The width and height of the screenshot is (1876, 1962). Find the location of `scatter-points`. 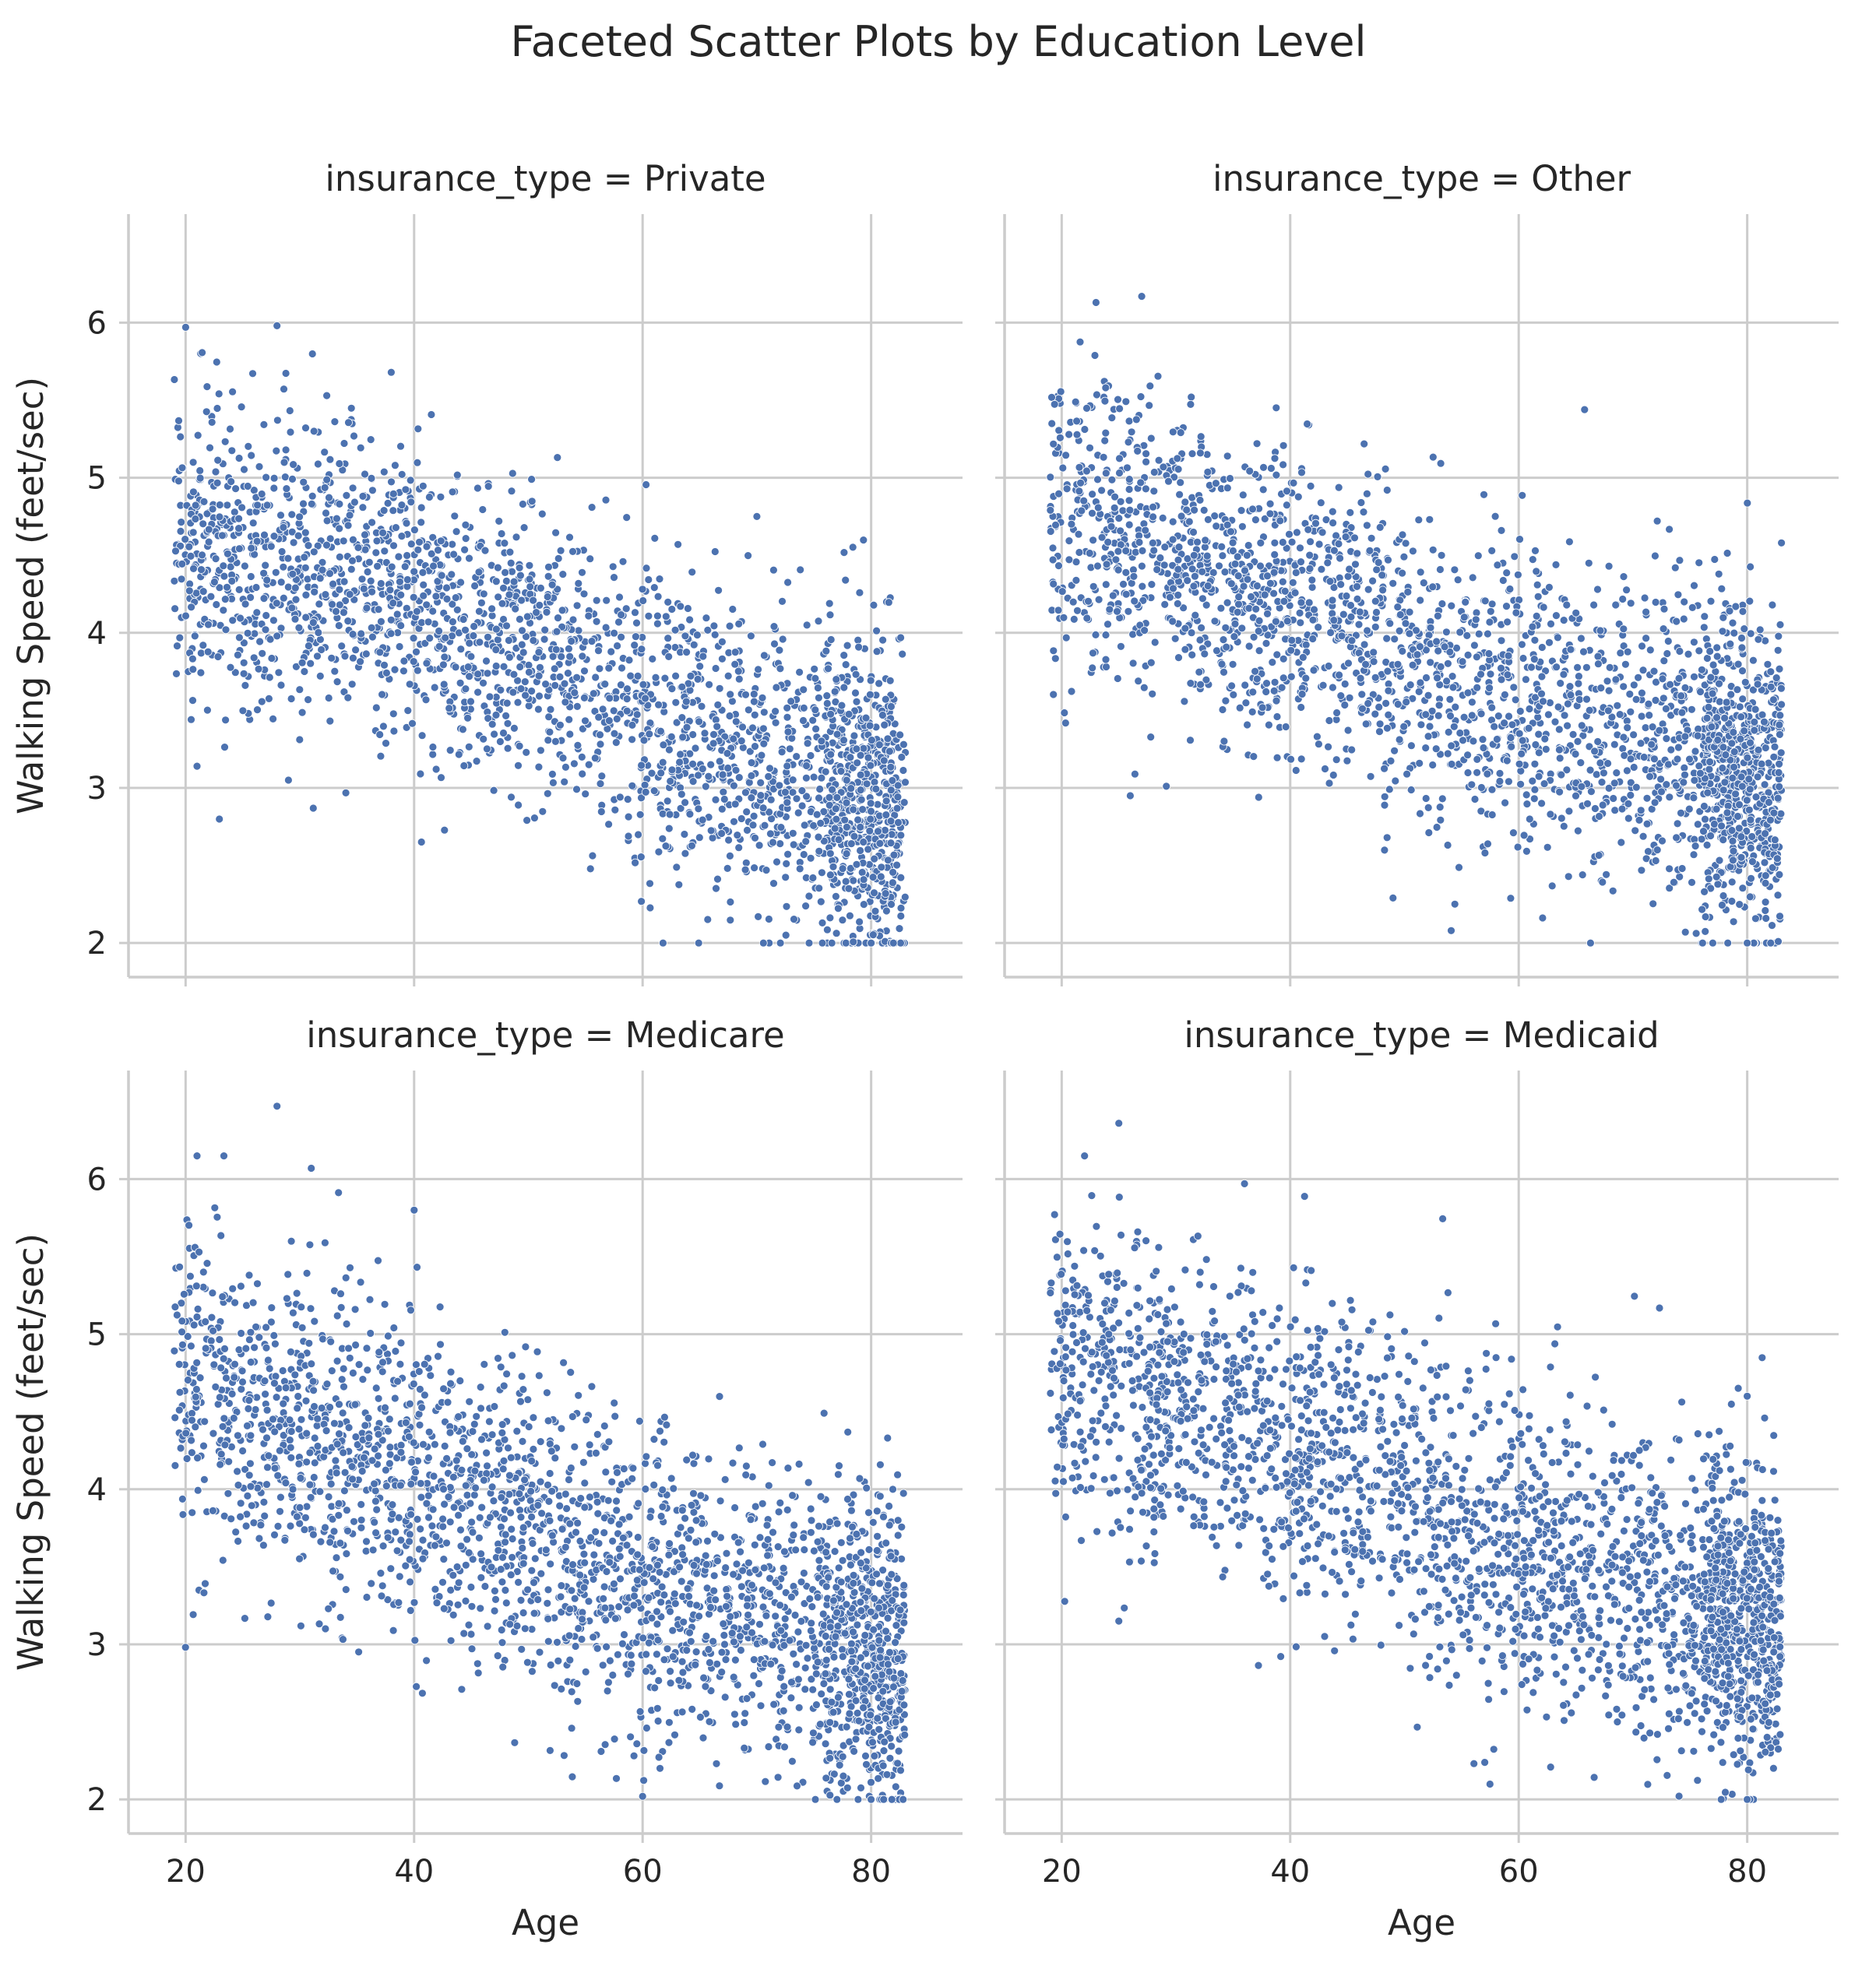

scatter-points is located at coordinates (540, 635).